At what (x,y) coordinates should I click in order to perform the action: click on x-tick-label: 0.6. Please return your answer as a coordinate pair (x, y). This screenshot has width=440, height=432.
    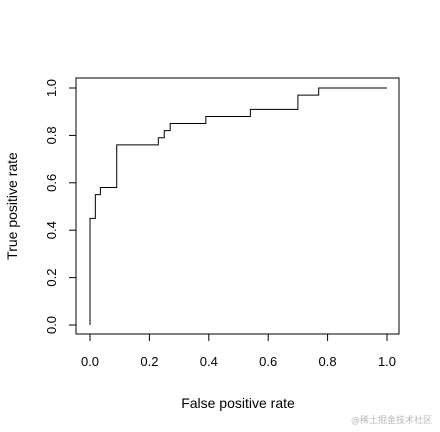
    Looking at the image, I should click on (268, 361).